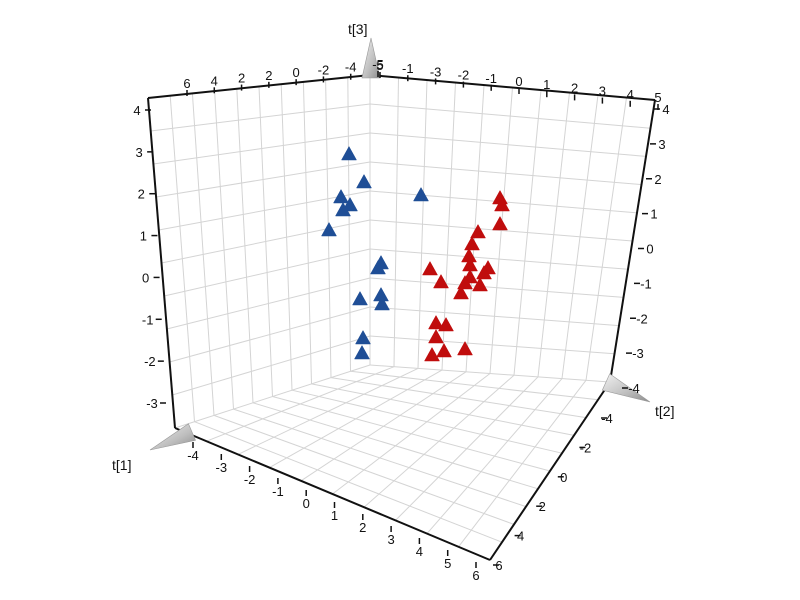 The width and height of the screenshot is (800, 600). What do you see at coordinates (296, 72) in the screenshot?
I see `t1-top-tick-label: 0` at bounding box center [296, 72].